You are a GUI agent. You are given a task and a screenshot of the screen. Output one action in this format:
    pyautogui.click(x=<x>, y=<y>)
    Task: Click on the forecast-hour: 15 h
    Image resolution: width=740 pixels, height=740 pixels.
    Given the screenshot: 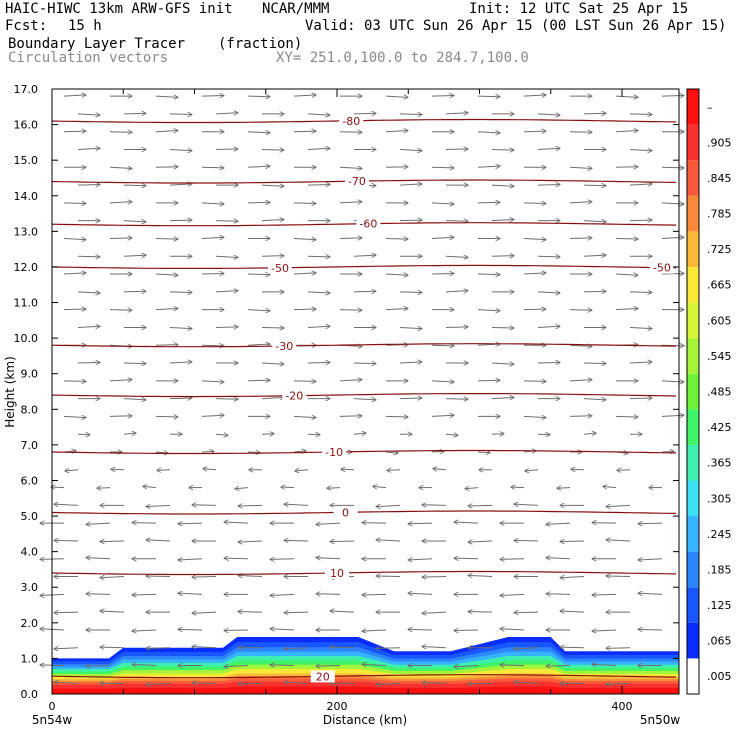 What is the action you would take?
    pyautogui.click(x=85, y=26)
    